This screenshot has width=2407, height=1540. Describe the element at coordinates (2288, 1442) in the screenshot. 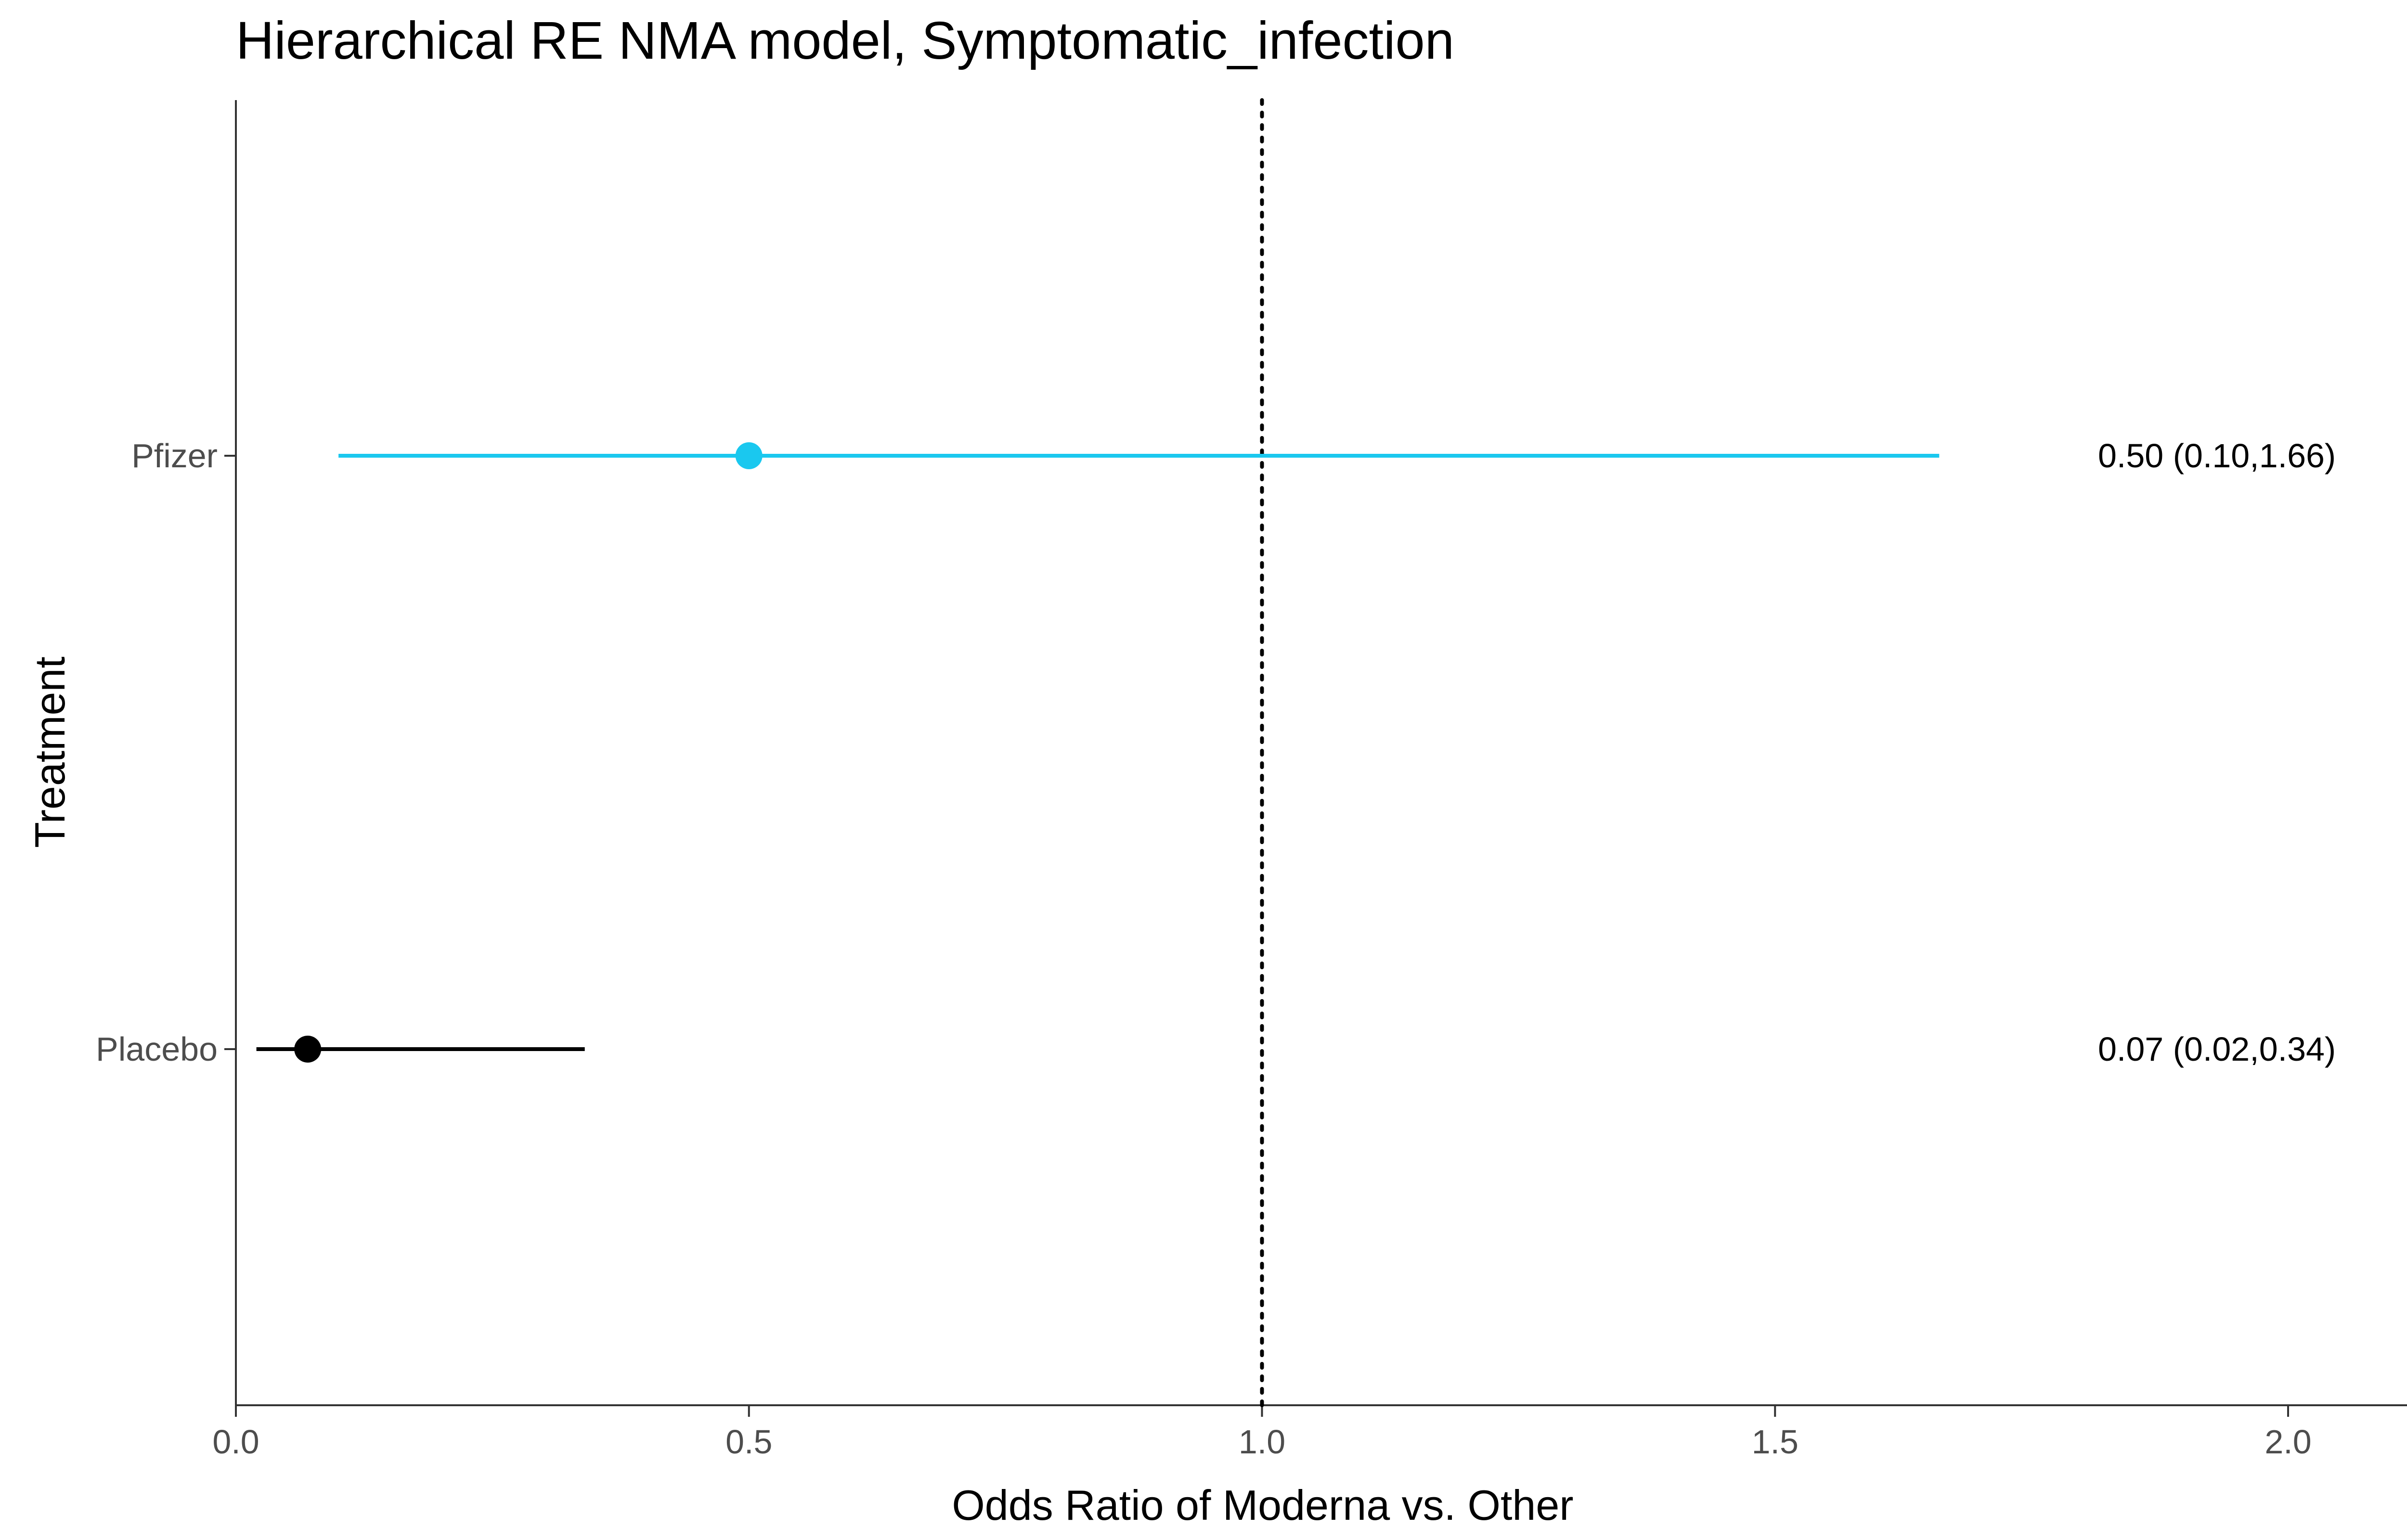

I see `x-tick-label: 2.0` at that location.